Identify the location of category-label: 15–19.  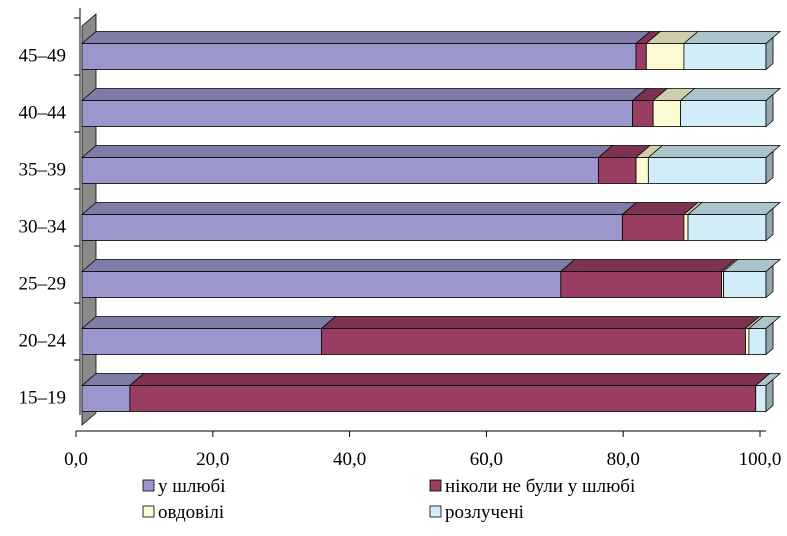
(43, 398).